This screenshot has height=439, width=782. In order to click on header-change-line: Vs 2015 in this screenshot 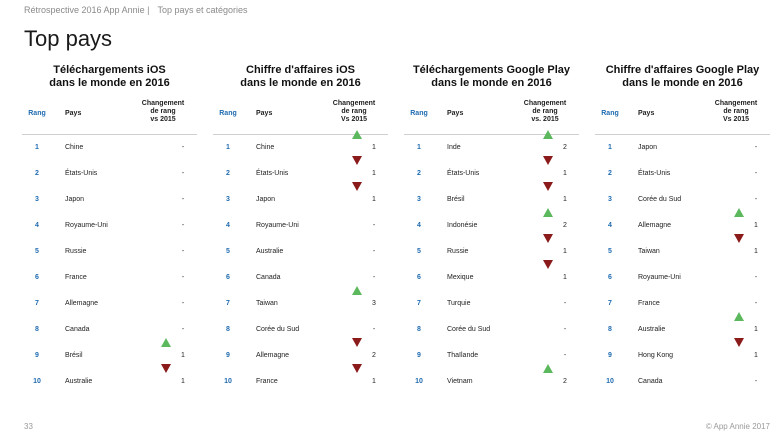, I will do `click(354, 119)`.